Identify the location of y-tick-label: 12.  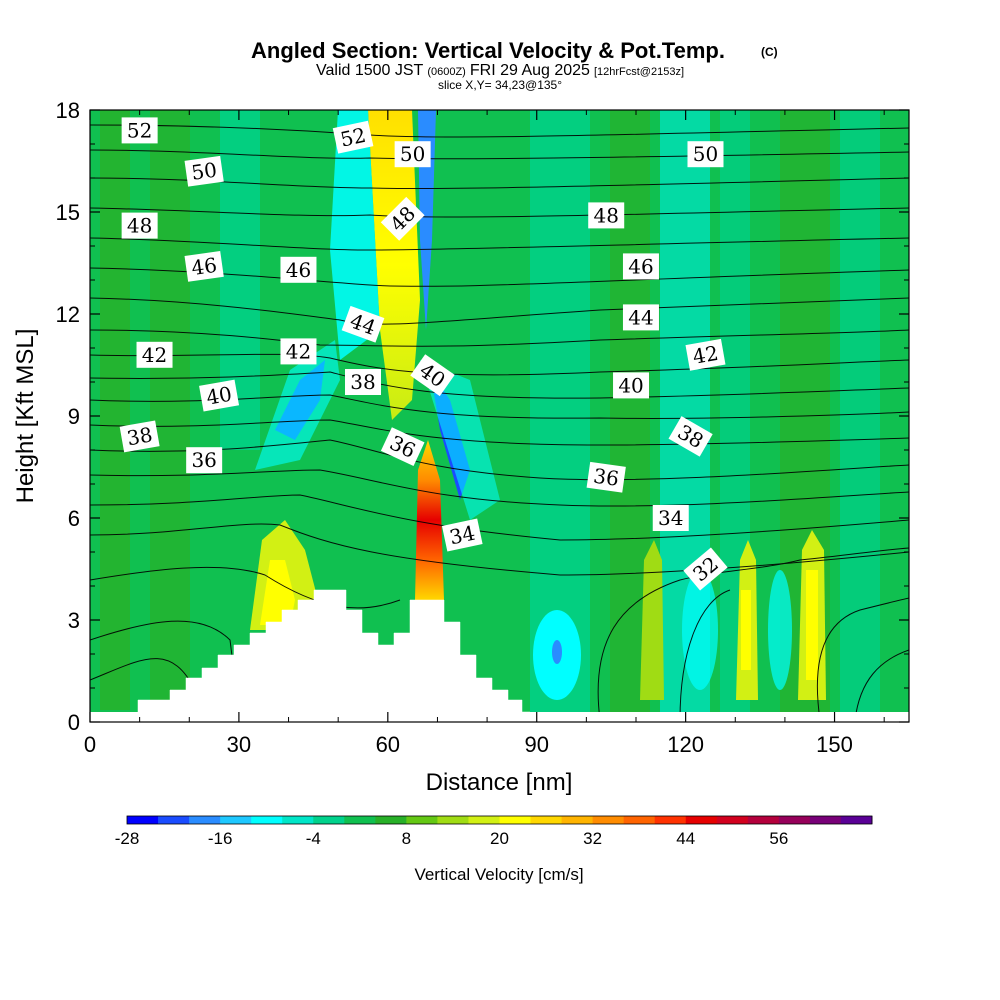
(68, 314).